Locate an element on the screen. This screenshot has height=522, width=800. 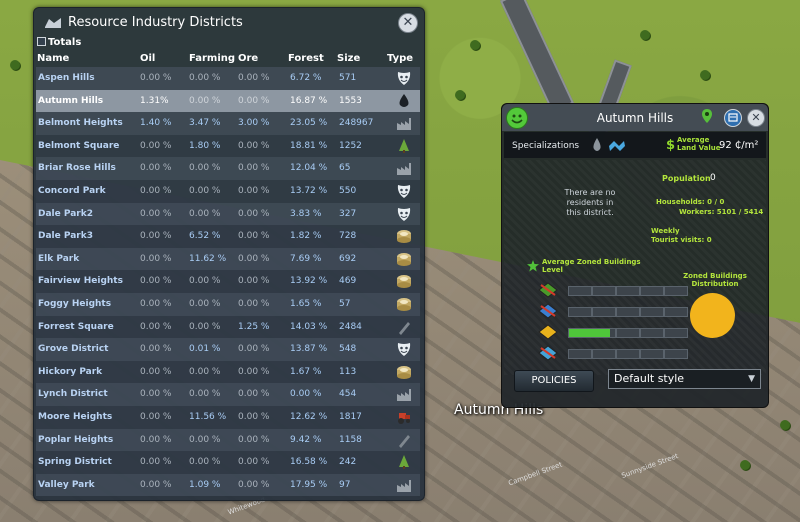
column-header-farming: Farming is located at coordinates (212, 58).